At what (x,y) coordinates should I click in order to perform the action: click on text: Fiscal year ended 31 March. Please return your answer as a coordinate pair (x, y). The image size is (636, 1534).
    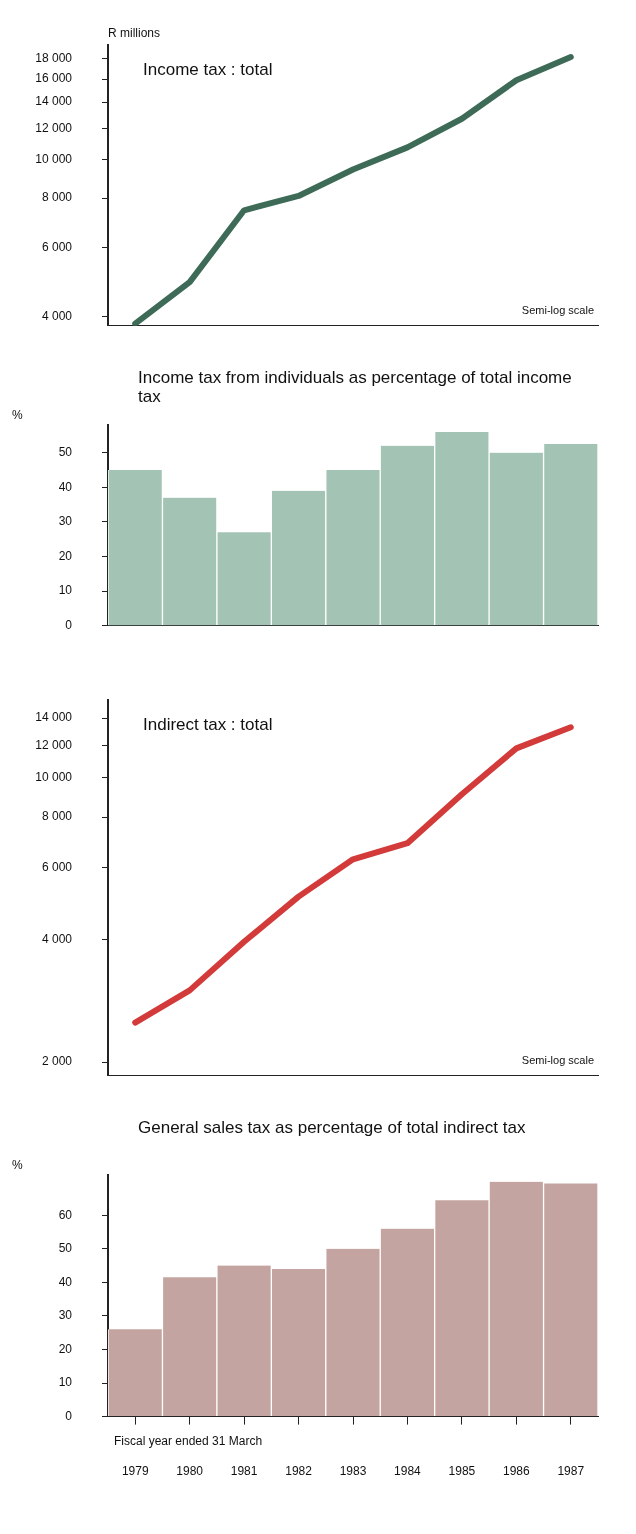
    Looking at the image, I should click on (188, 1440).